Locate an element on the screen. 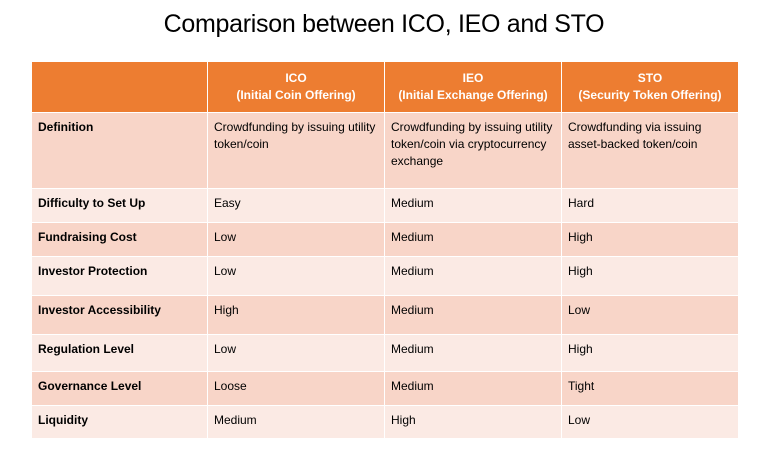  header-ico-full: (Initial Coin Offering) is located at coordinates (296, 95).